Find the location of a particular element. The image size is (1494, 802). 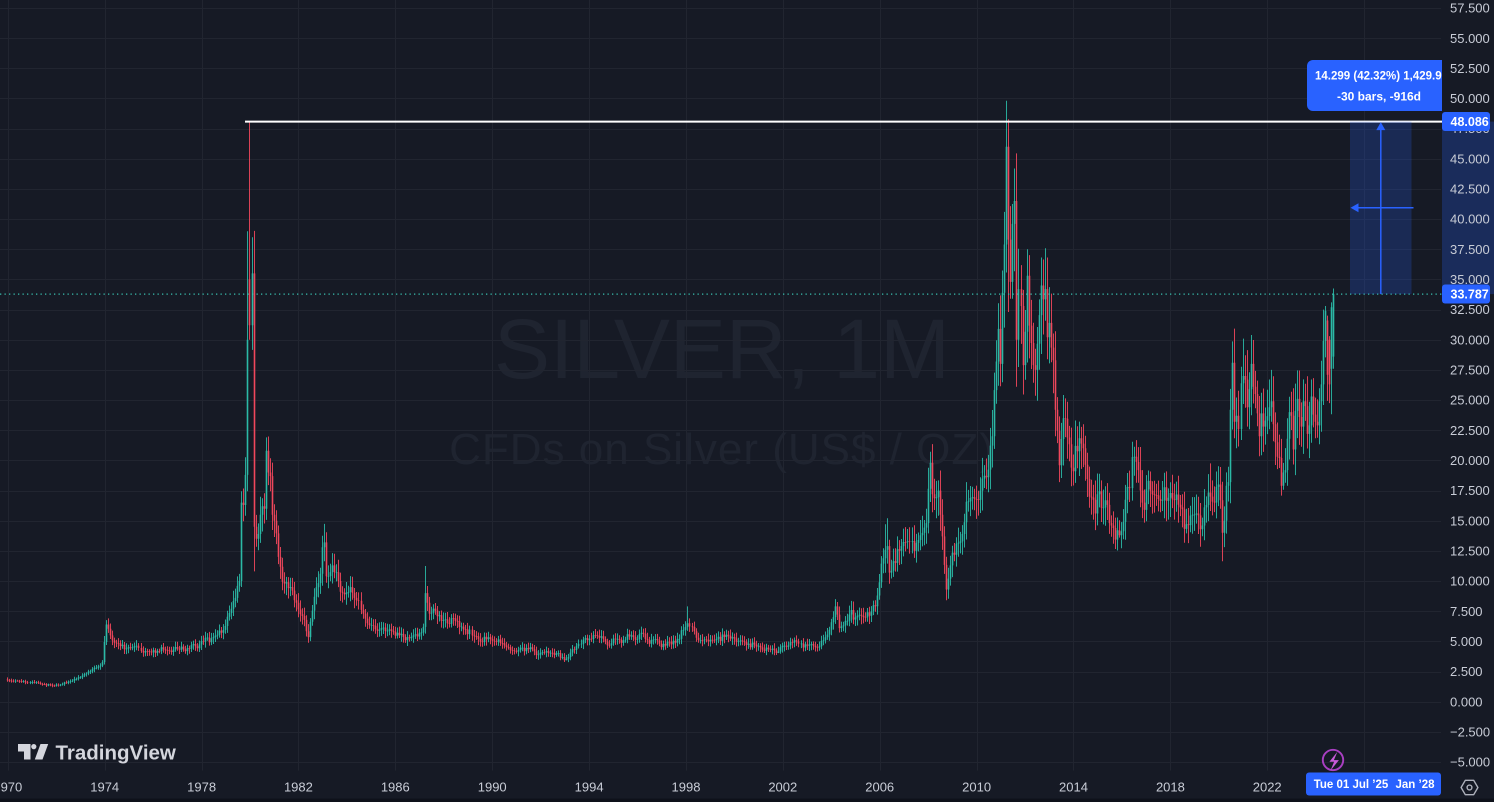

svg-text: 2002 is located at coordinates (782, 786).